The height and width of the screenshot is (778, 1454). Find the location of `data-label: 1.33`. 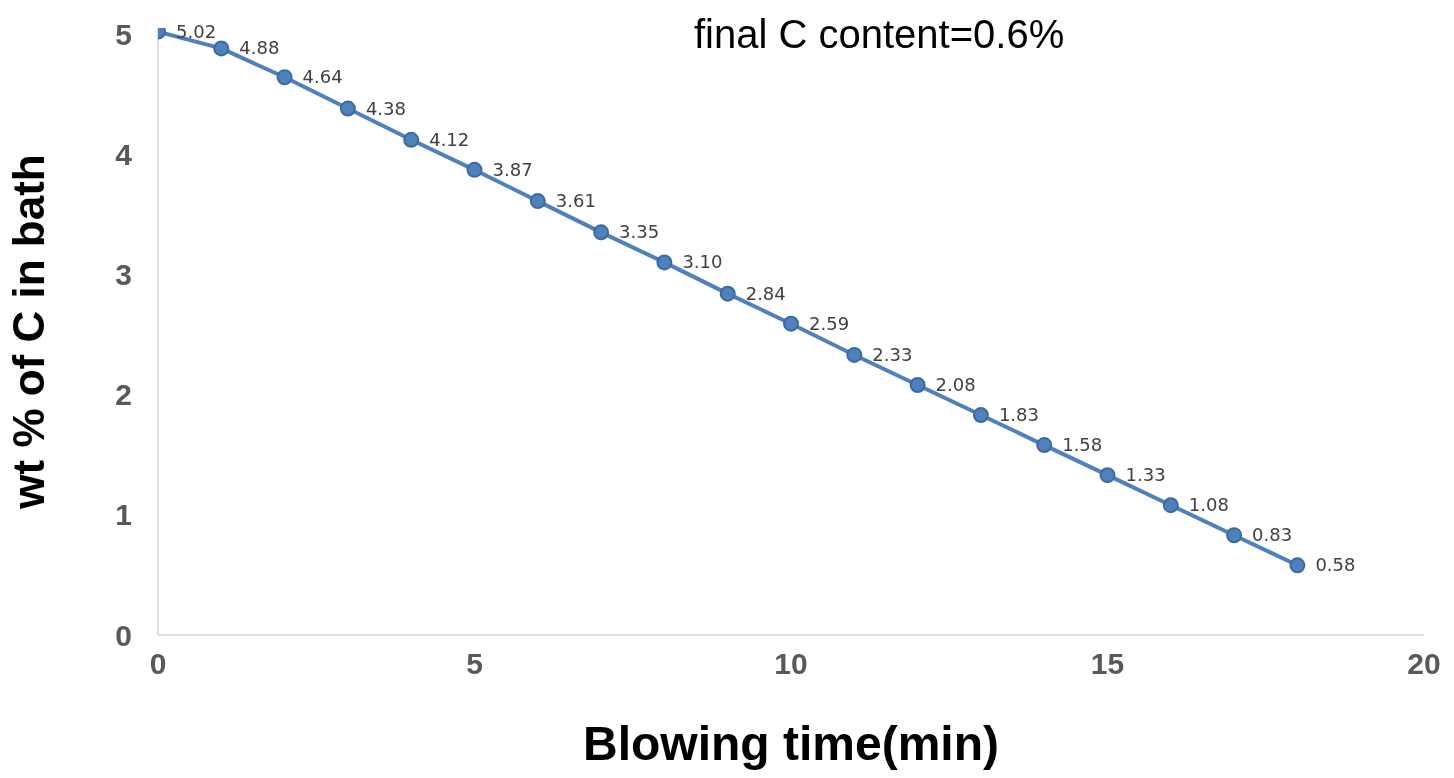

data-label: 1.33 is located at coordinates (1145, 475).